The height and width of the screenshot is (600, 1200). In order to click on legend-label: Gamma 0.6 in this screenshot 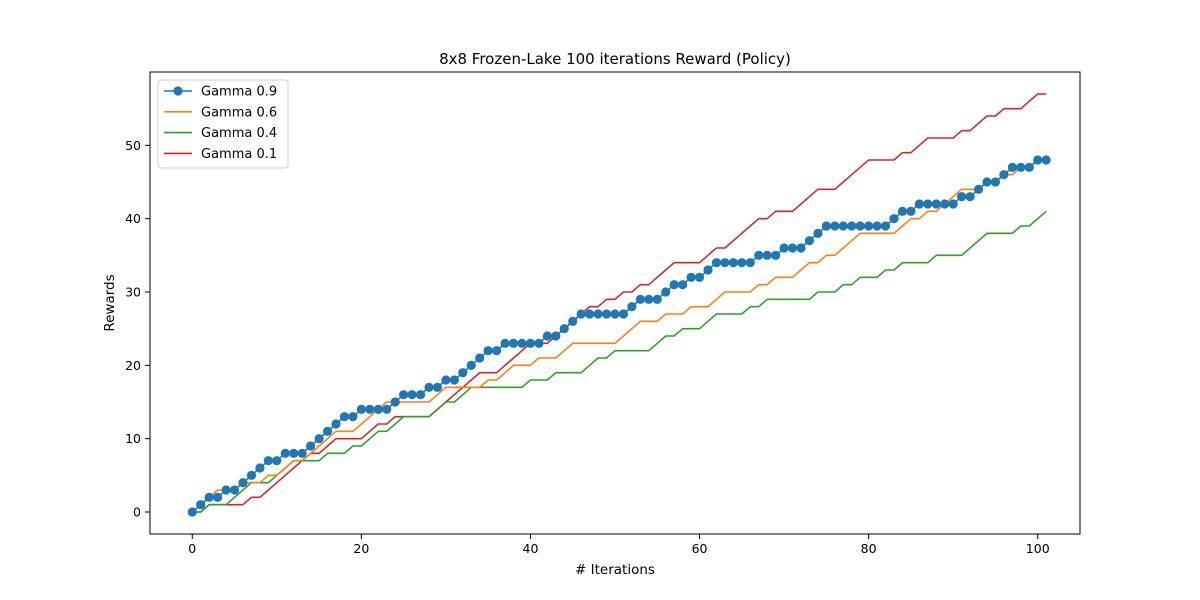, I will do `click(239, 112)`.